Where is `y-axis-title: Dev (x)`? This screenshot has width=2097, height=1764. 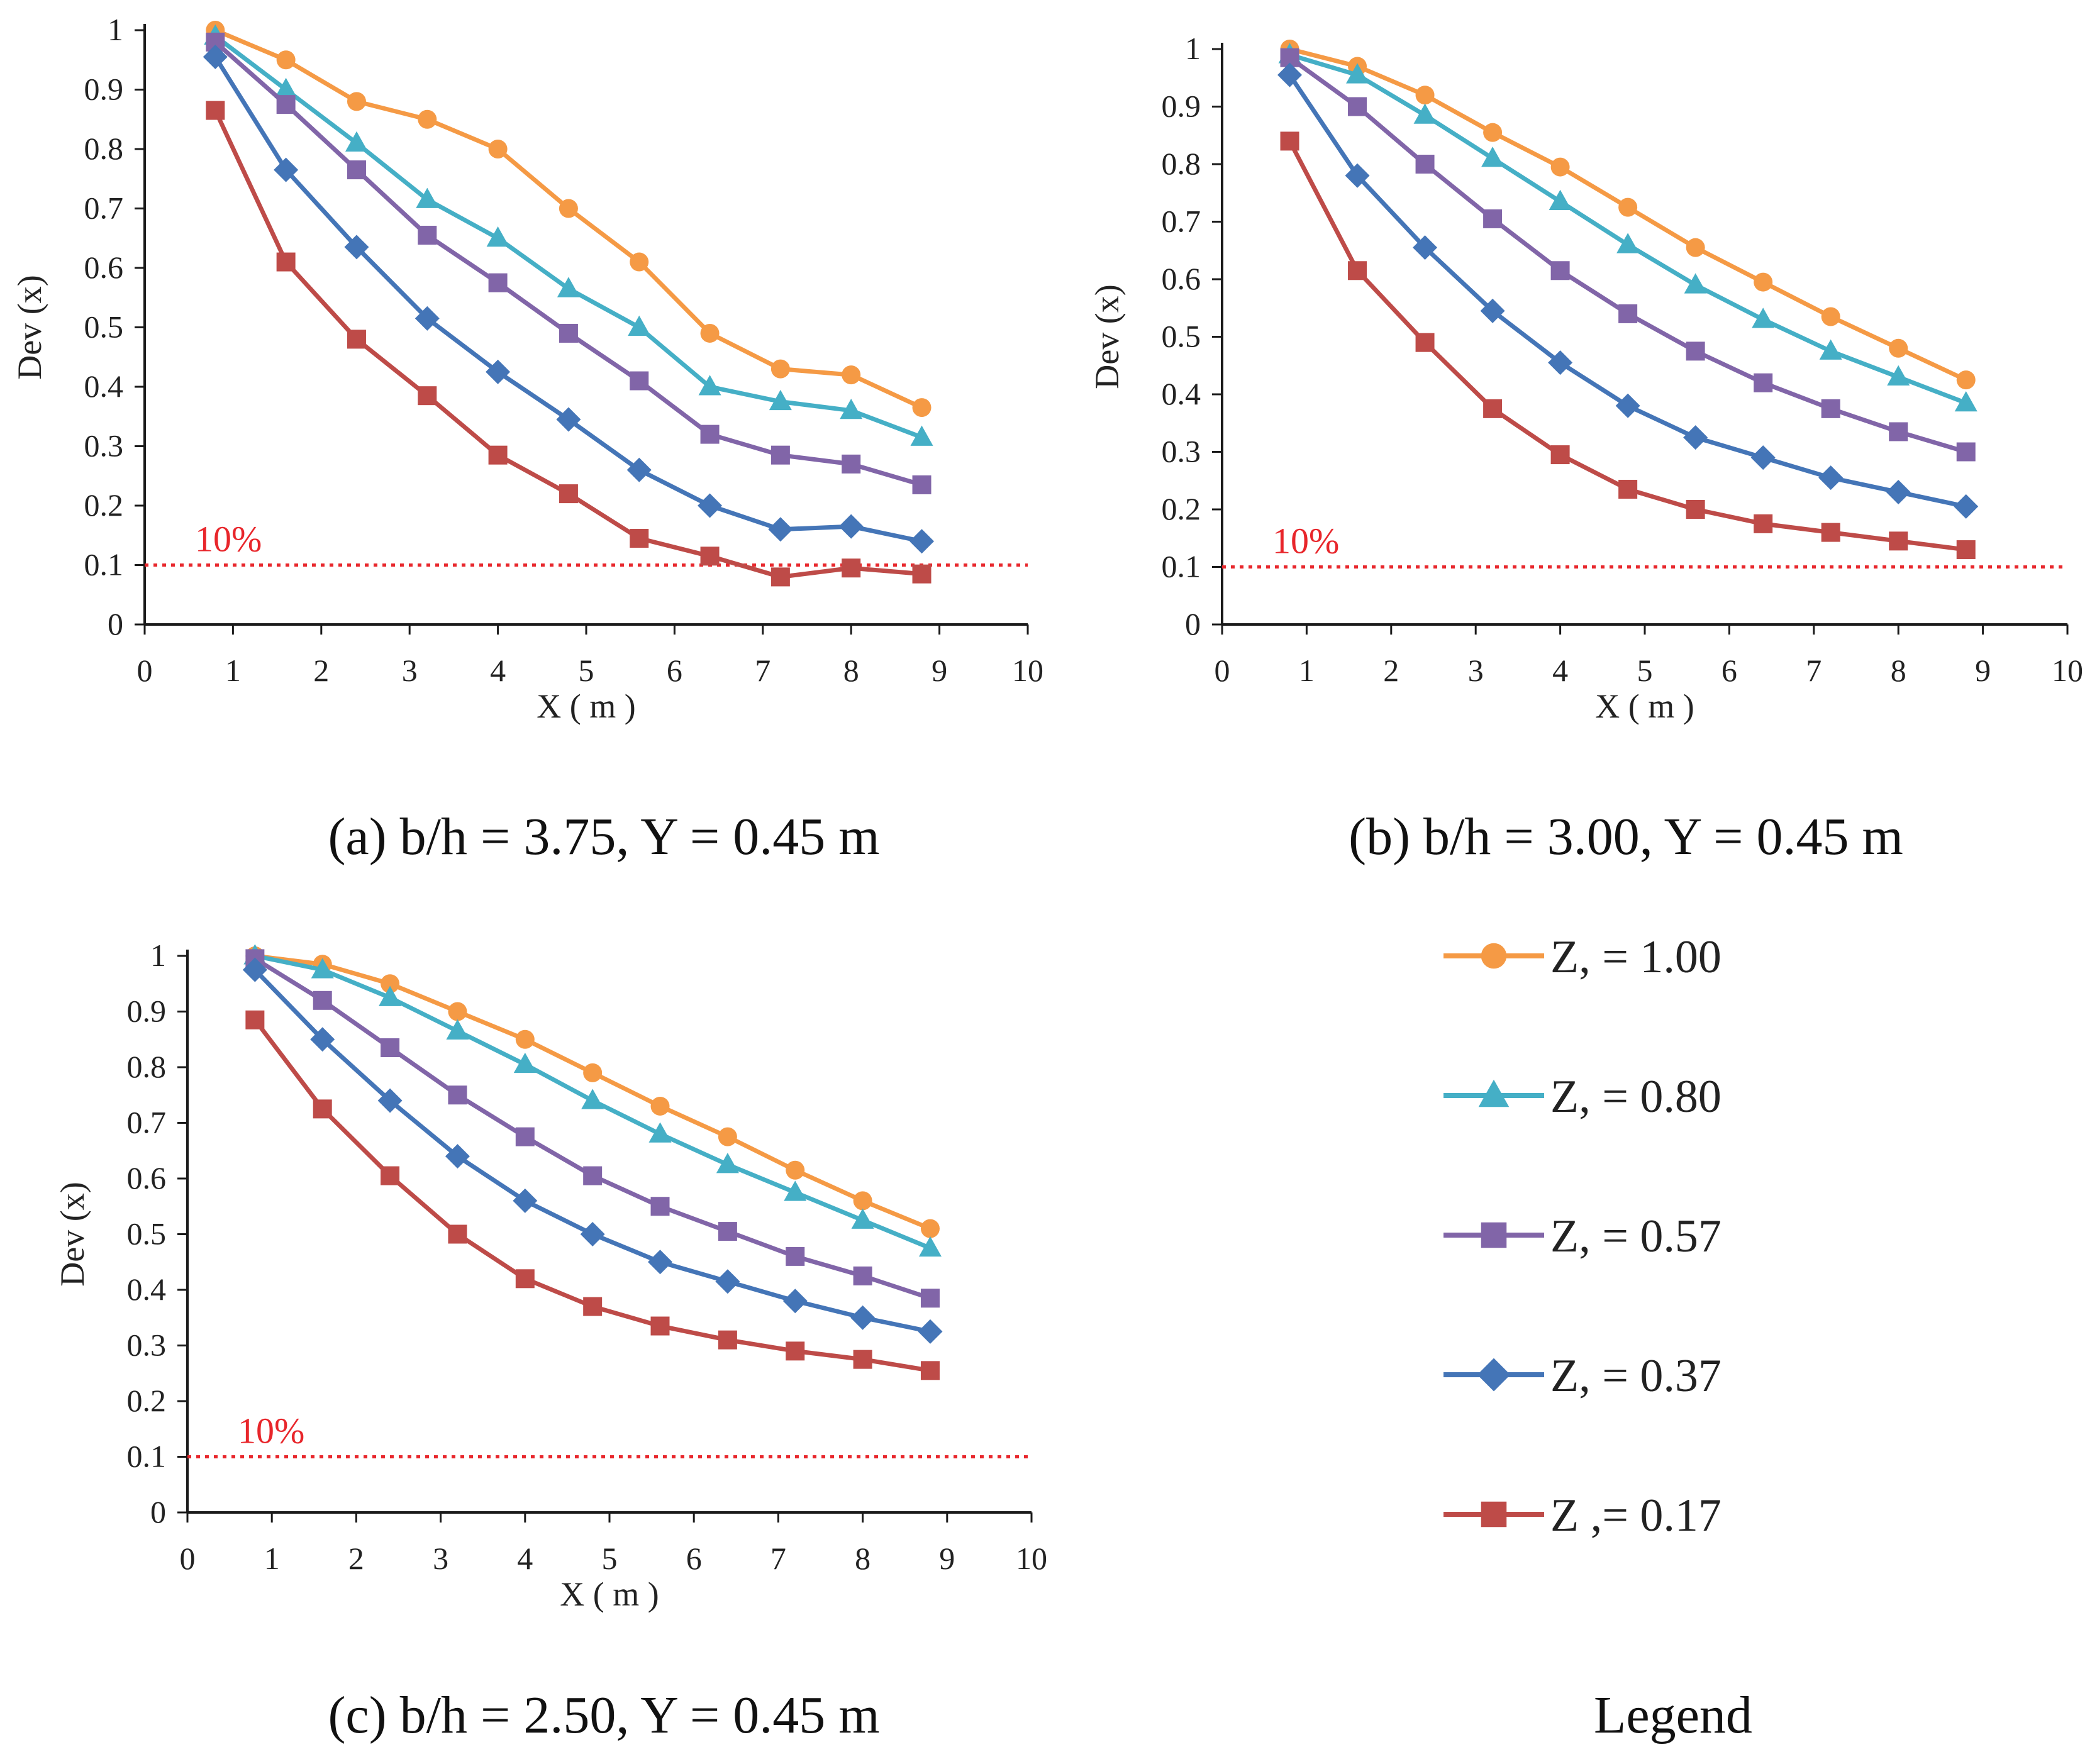
y-axis-title: Dev (x) is located at coordinates (72, 1234).